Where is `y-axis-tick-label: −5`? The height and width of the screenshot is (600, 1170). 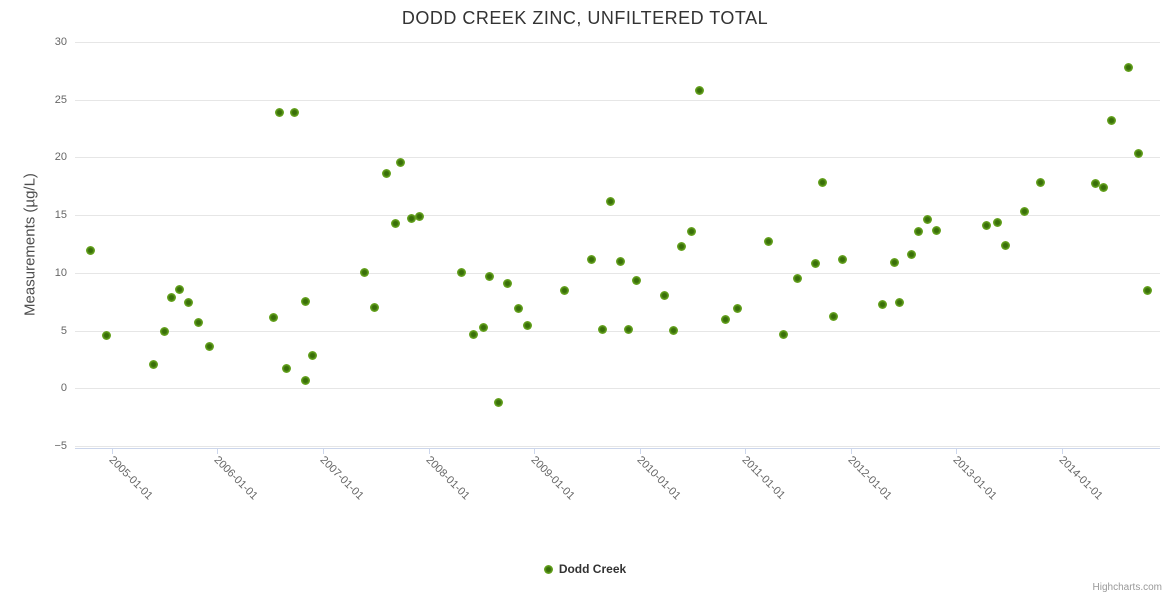
y-axis-tick-label: −5 is located at coordinates (60, 446).